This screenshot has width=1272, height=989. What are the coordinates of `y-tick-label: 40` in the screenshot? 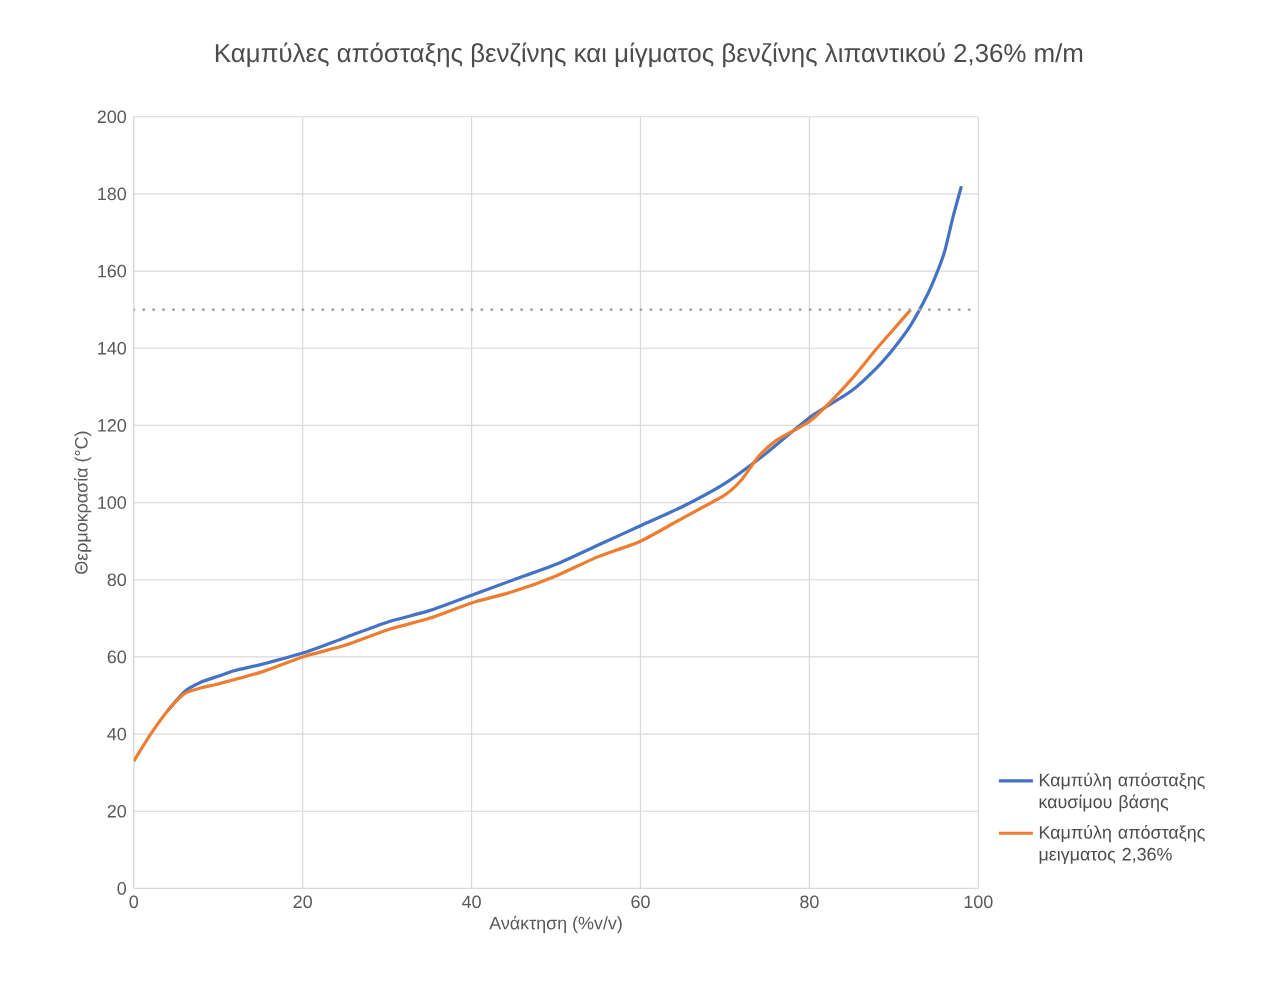 It's located at (117, 734).